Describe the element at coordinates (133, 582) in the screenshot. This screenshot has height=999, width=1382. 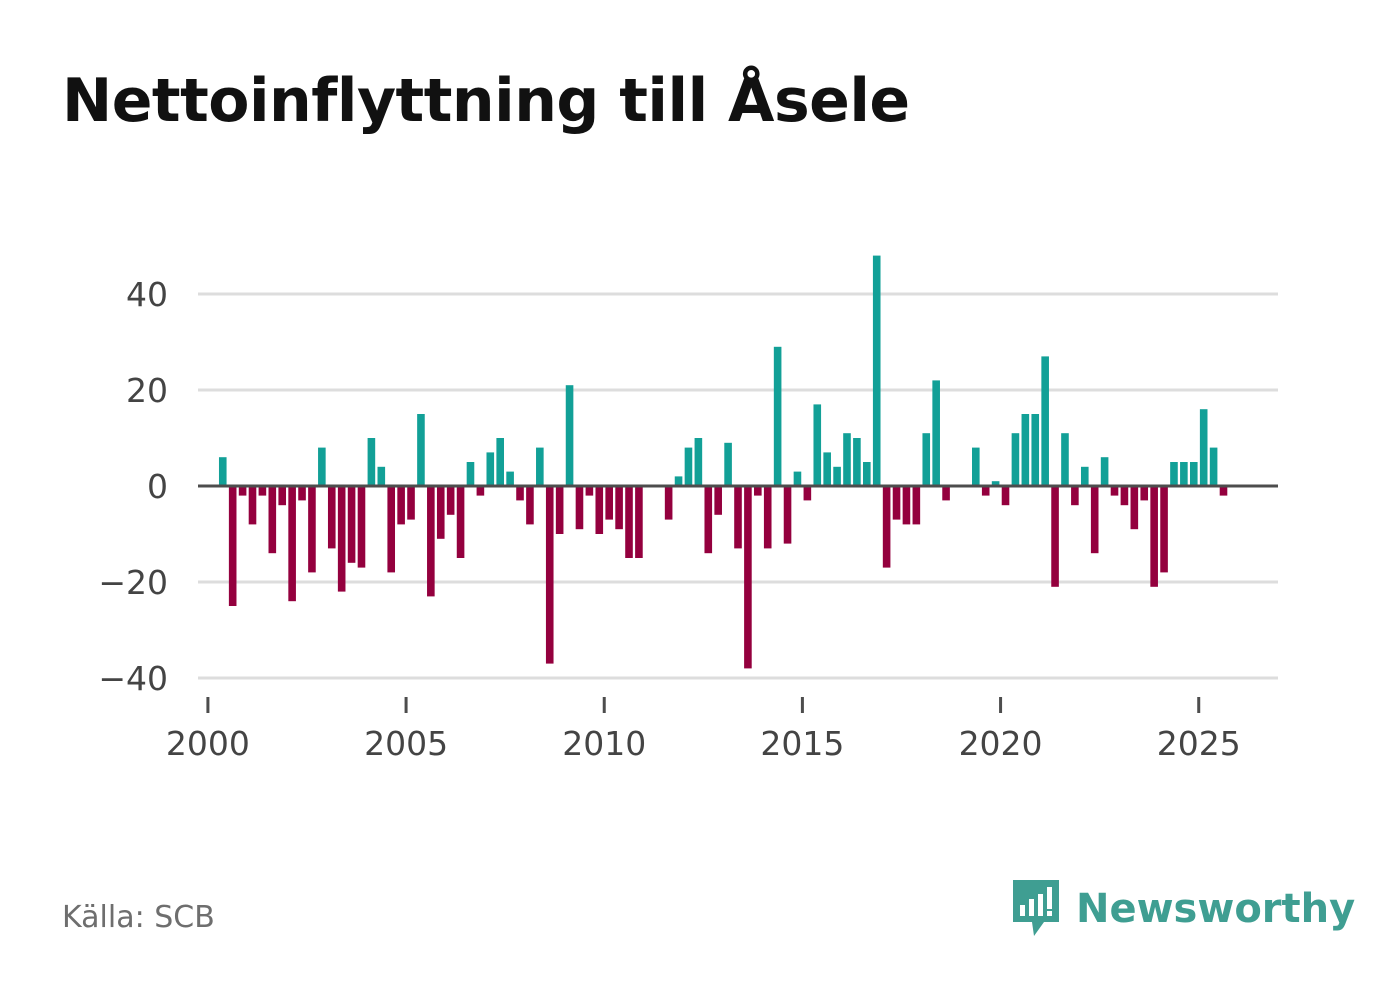
I see `y-tick-label: −20` at that location.